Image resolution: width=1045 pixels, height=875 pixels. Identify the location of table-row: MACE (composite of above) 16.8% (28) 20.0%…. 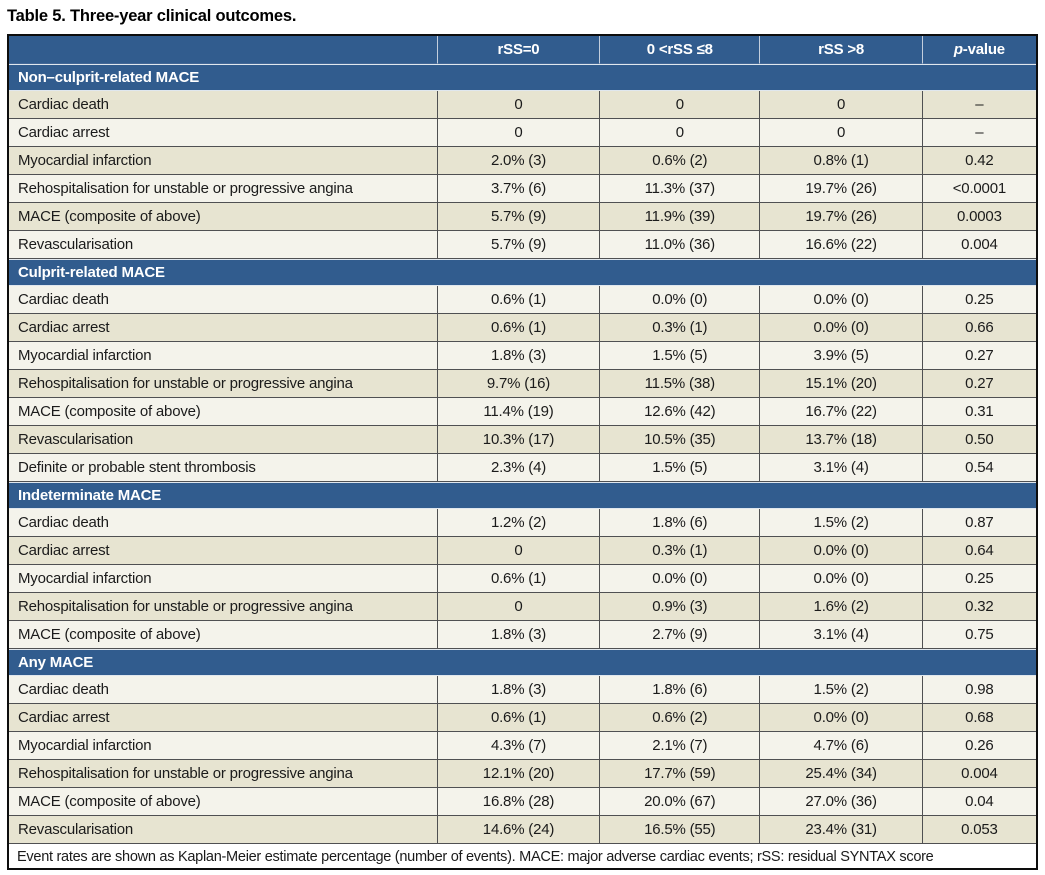
(522, 802).